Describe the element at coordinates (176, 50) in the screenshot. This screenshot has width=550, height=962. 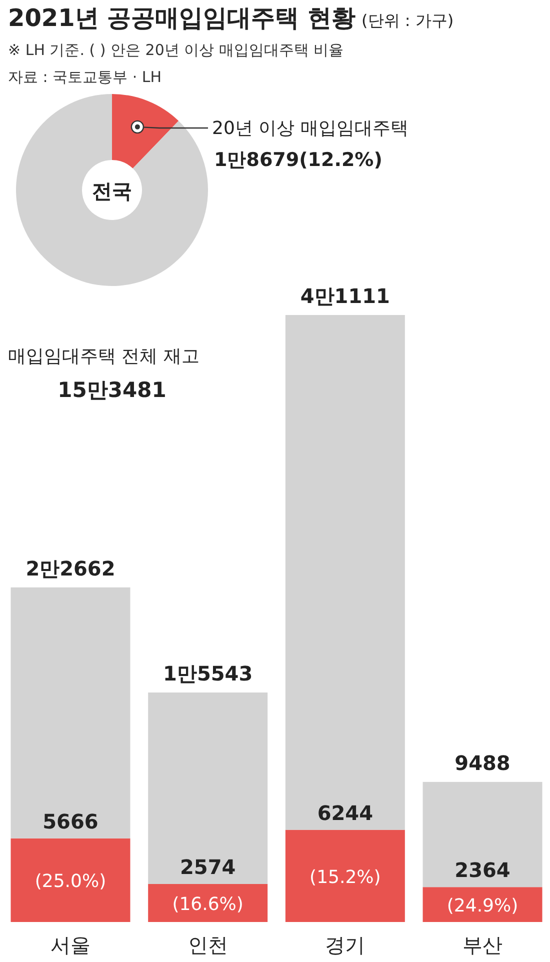
I see `text: ※ LH 기준. ( ) 안은 20년 이상 매입임대주택 비율` at that location.